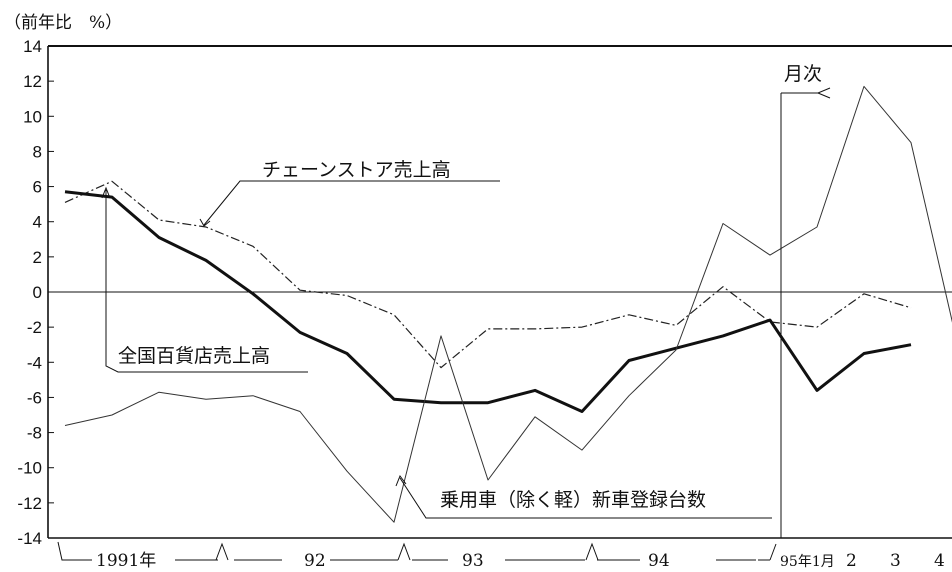  Describe the element at coordinates (206, 281) in the screenshot. I see `leader-deptstore` at that location.